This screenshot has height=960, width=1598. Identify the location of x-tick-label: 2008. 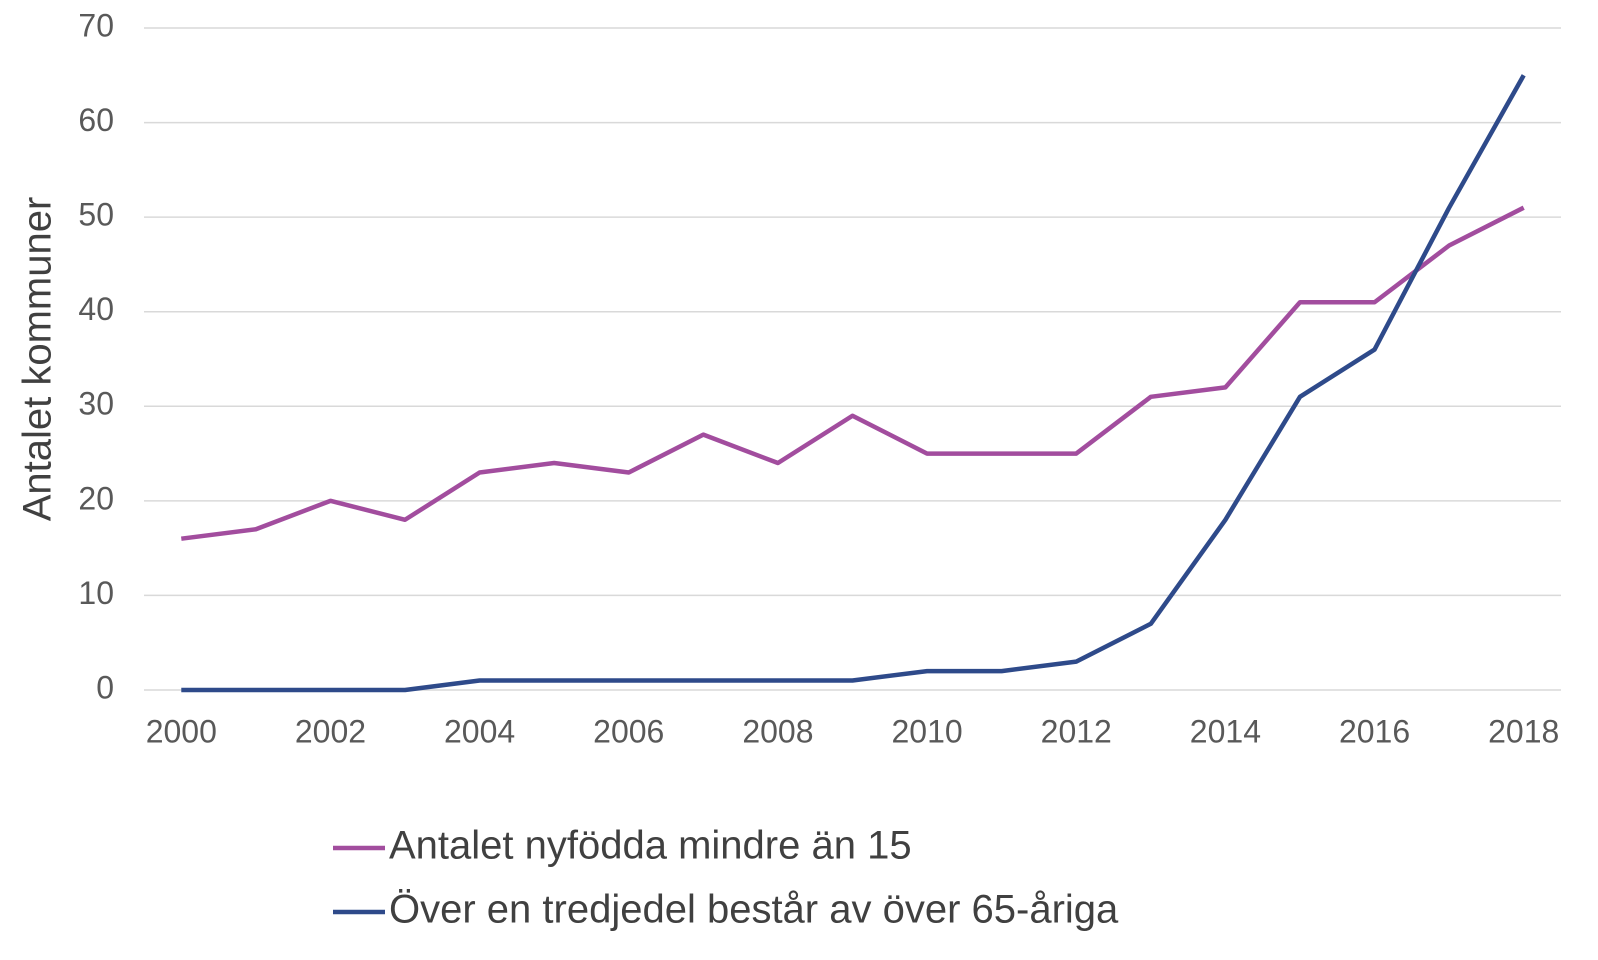
(777, 731).